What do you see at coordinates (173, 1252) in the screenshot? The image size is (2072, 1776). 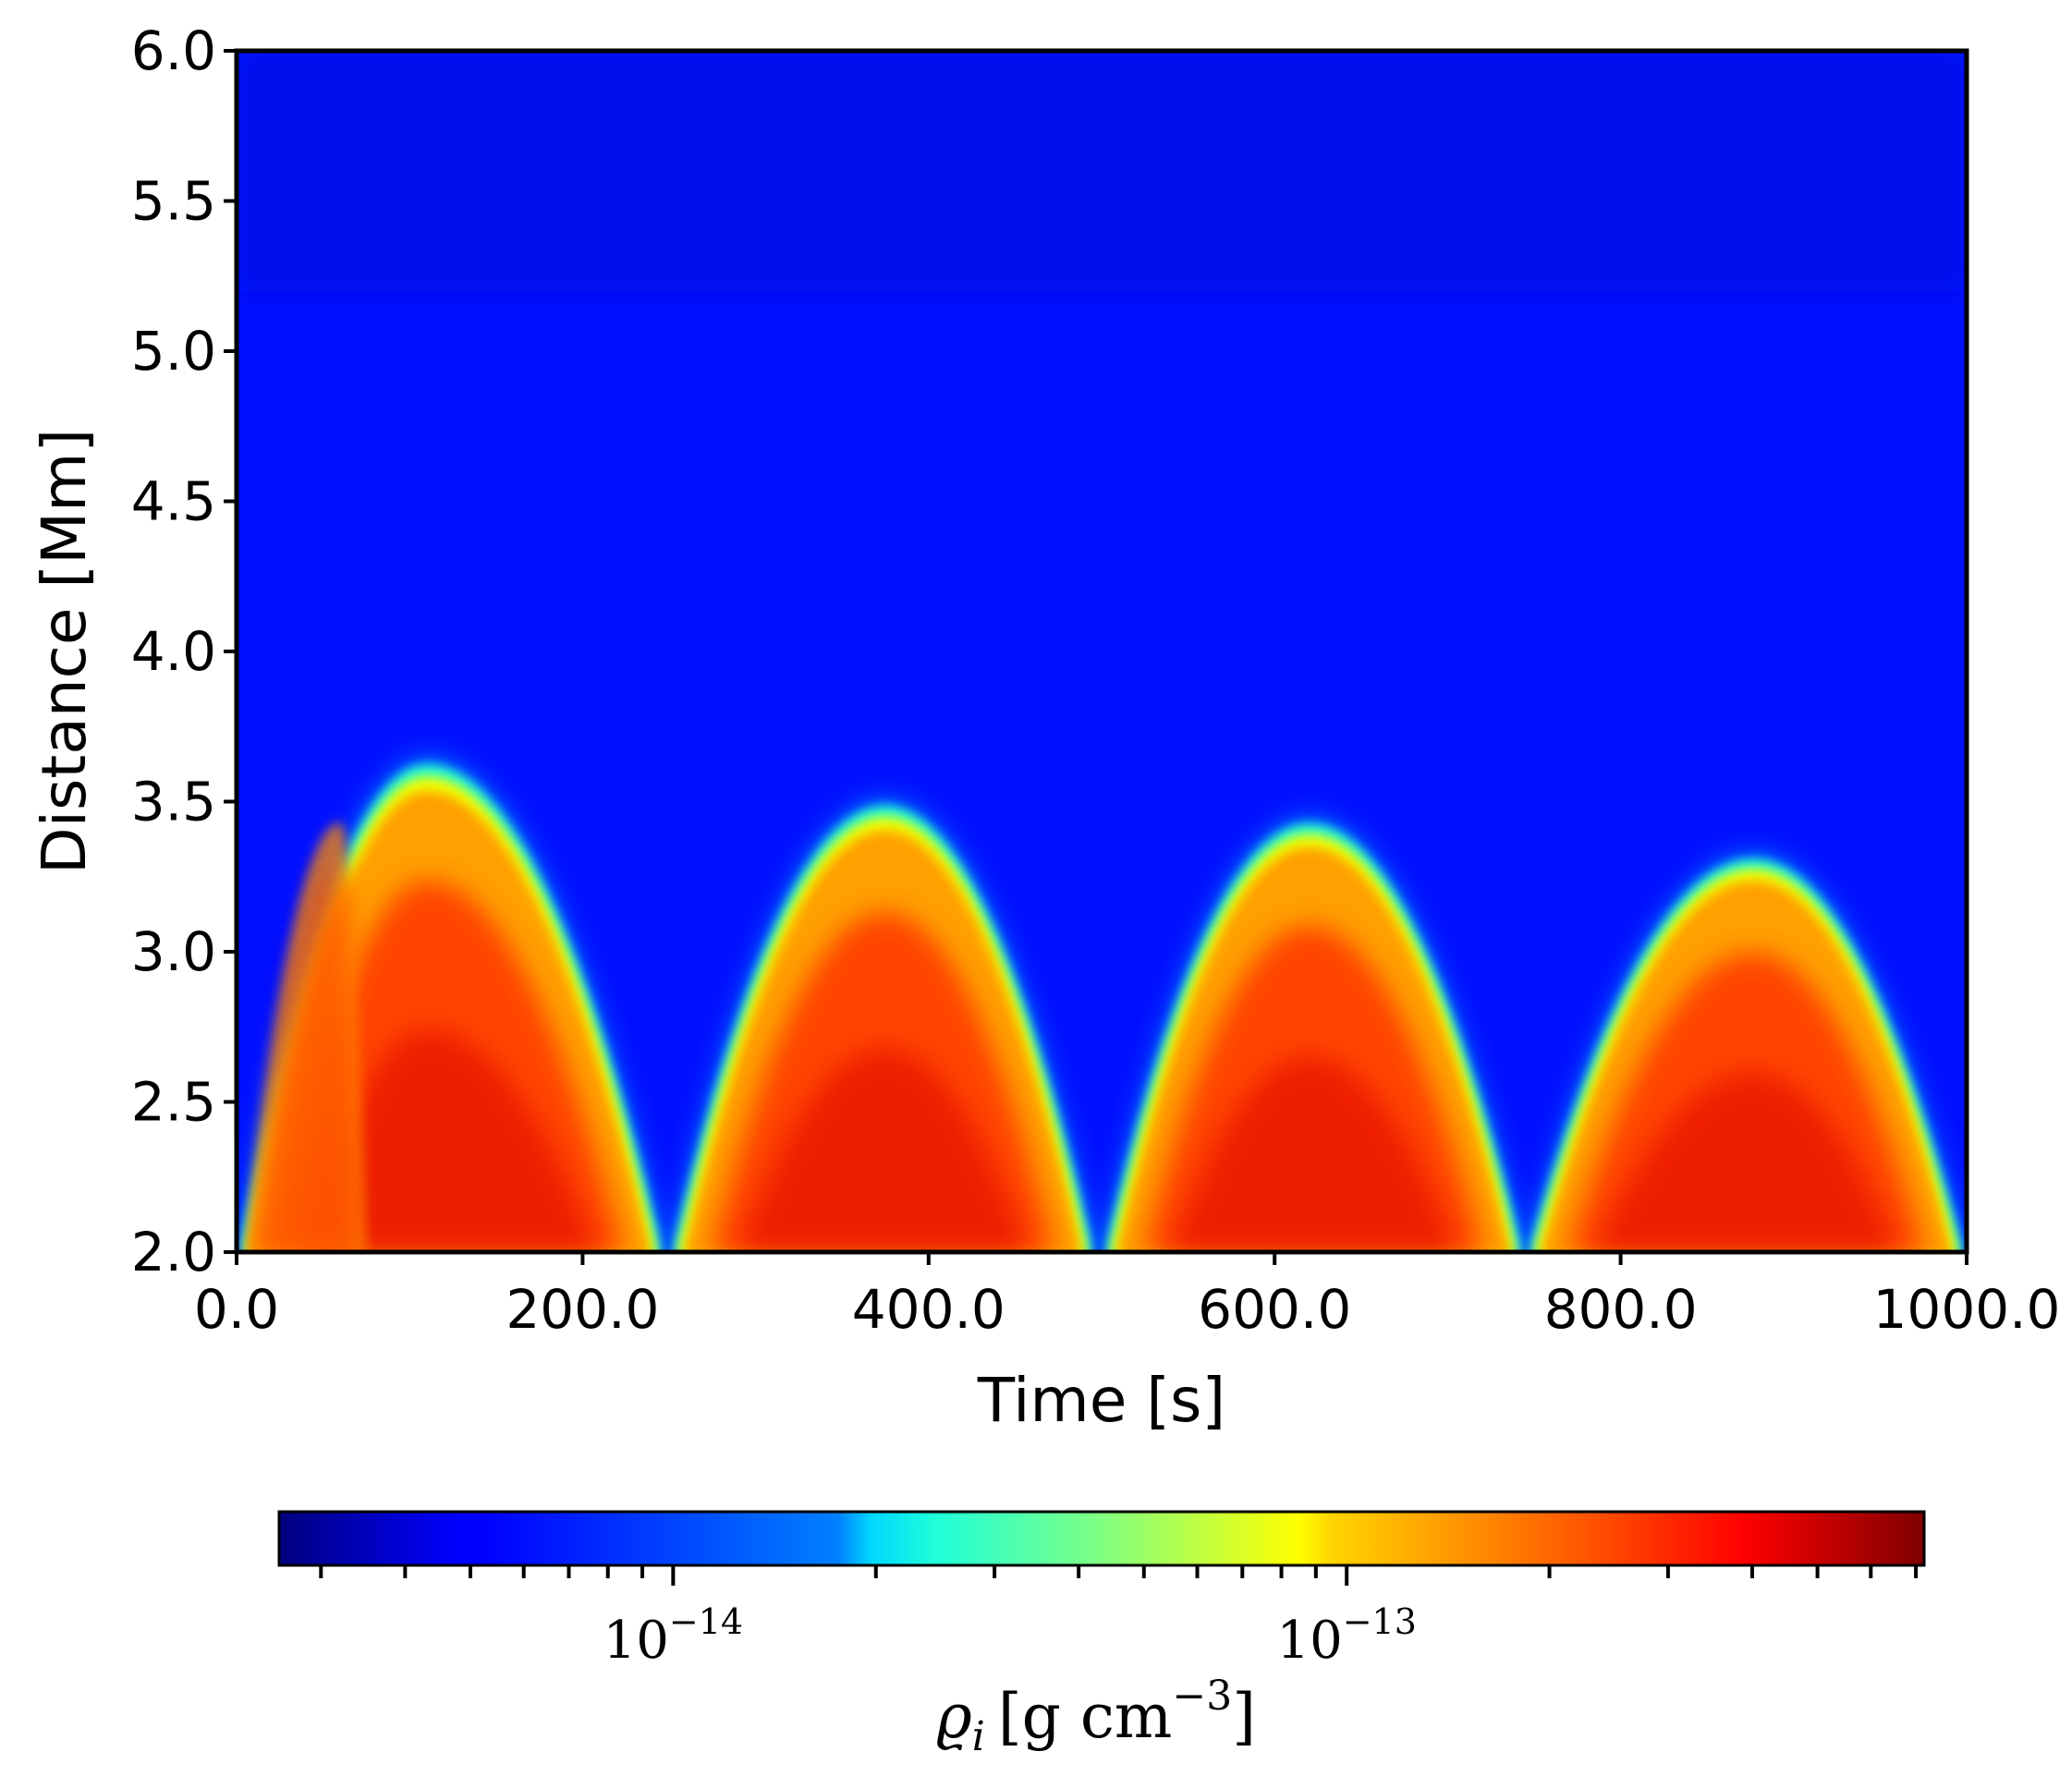 I see `y-tick-label: 2.0` at bounding box center [173, 1252].